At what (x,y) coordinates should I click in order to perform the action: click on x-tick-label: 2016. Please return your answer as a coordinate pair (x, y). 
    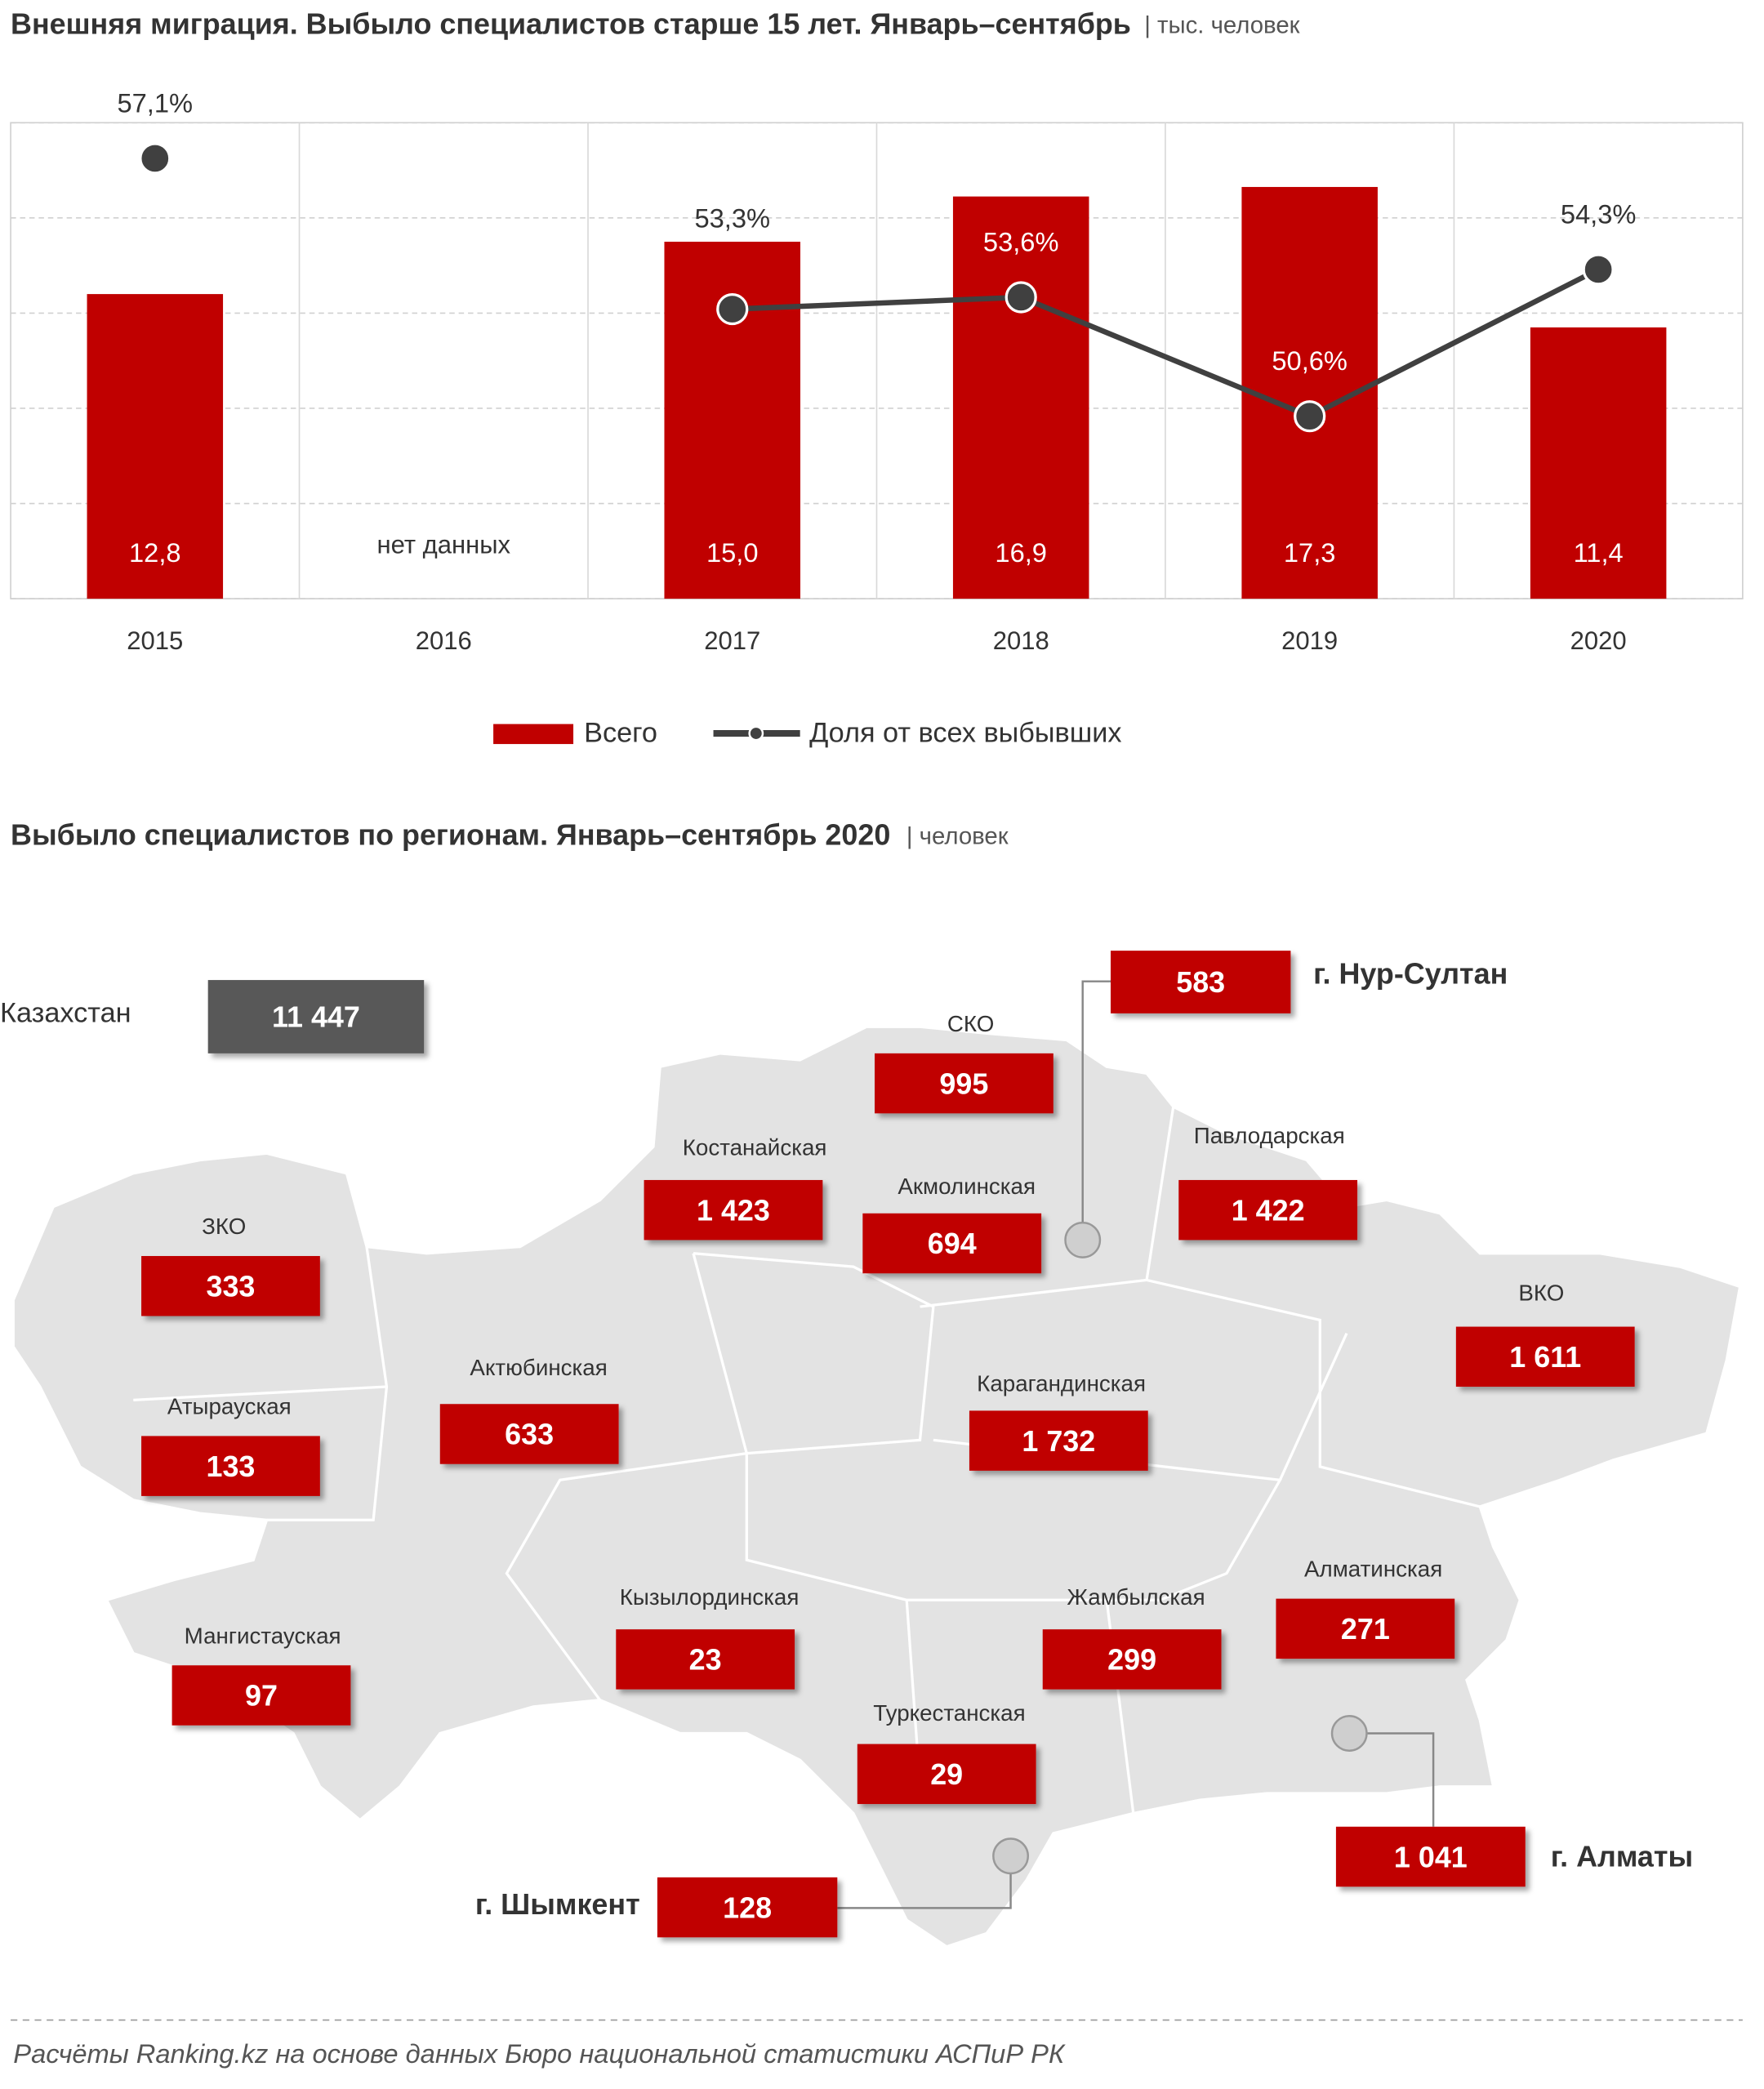
    Looking at the image, I should click on (444, 640).